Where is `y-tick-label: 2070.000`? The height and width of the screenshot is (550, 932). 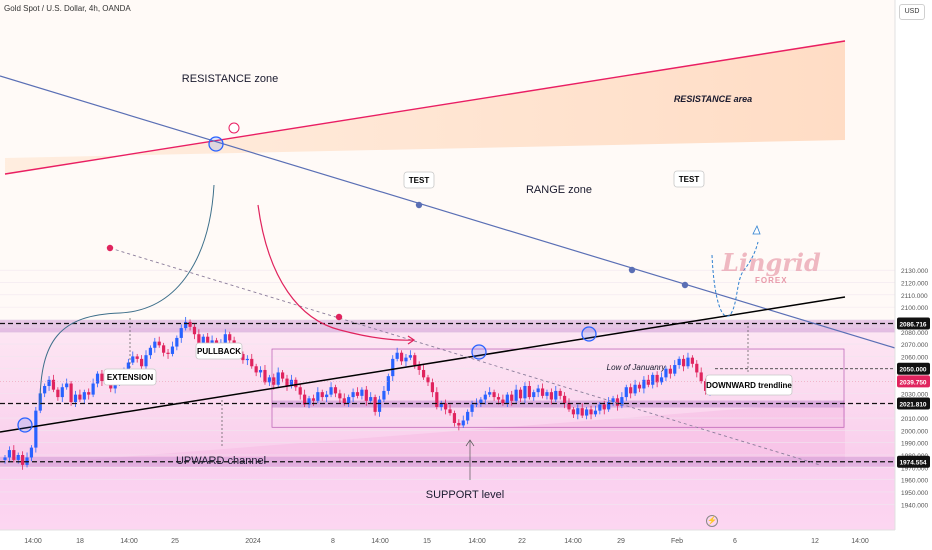
y-tick-label: 2070.000 is located at coordinates (914, 345).